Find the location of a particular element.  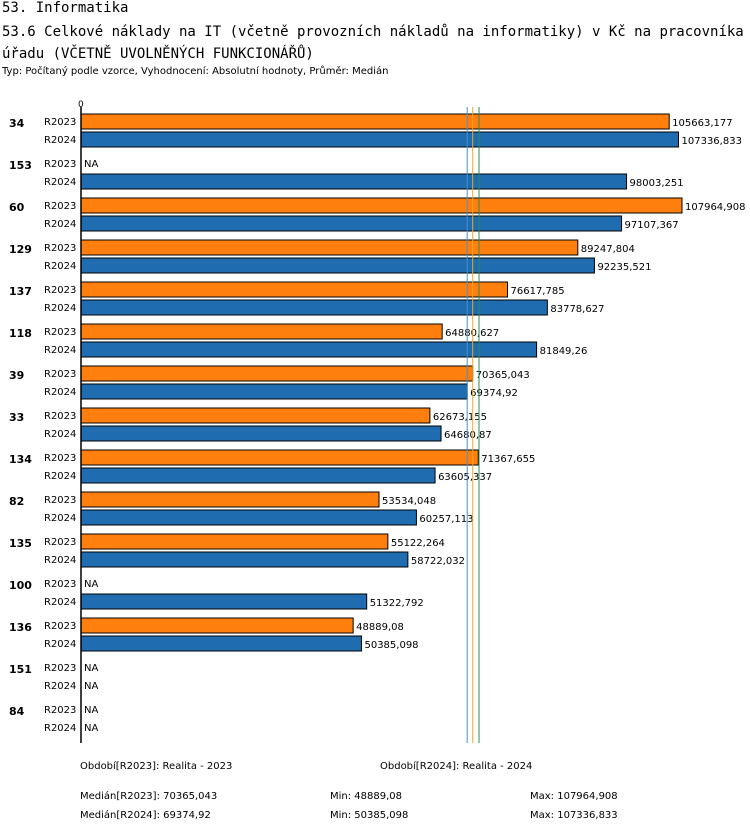

data-label: 62673,155 is located at coordinates (460, 417).